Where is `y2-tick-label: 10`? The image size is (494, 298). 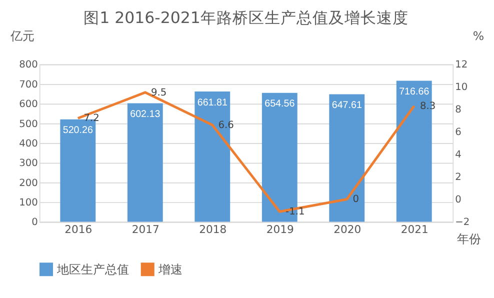
y2-tick-label: 10 is located at coordinates (461, 88).